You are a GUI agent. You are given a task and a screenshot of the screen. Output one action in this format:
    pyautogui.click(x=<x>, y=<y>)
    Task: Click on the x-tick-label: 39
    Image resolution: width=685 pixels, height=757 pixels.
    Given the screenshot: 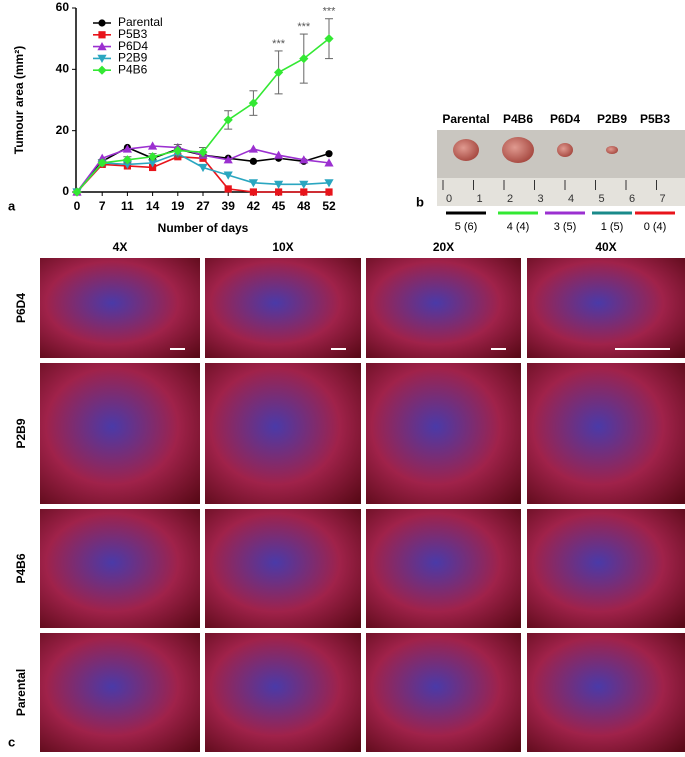 What is the action you would take?
    pyautogui.click(x=229, y=206)
    